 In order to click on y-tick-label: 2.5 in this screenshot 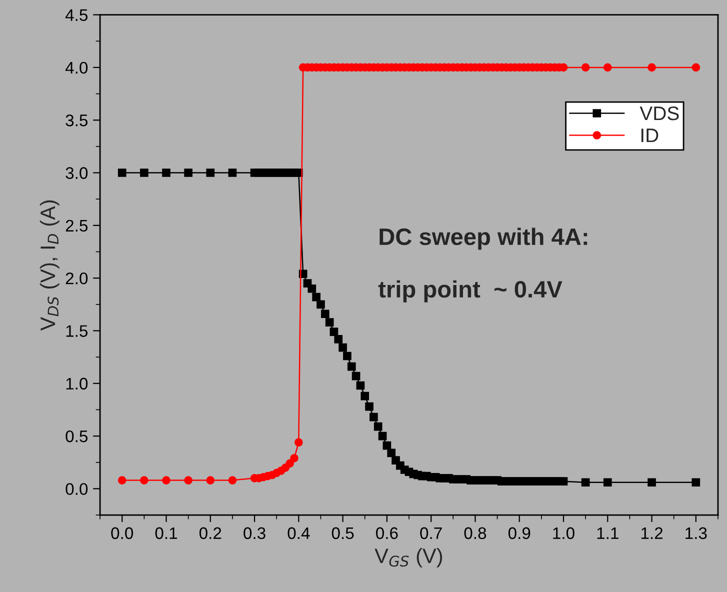, I will do `click(77, 226)`.